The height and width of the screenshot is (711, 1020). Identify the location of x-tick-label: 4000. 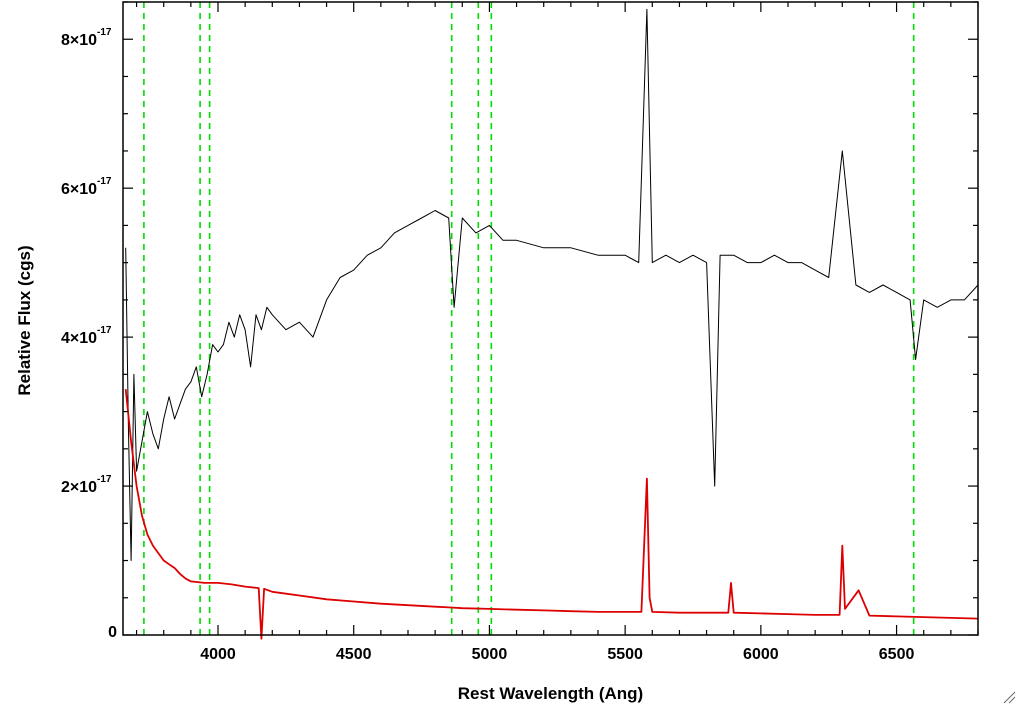
(218, 654).